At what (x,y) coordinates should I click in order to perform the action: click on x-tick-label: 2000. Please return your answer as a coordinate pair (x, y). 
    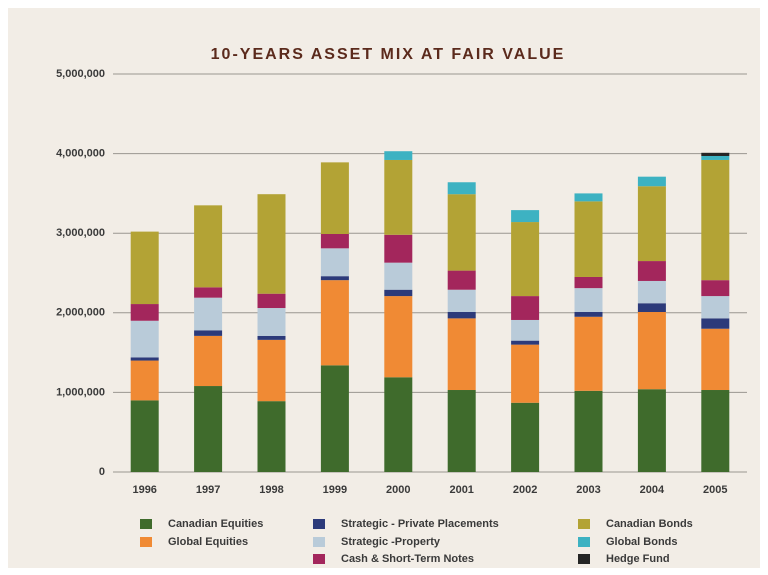
    Looking at the image, I should click on (398, 490).